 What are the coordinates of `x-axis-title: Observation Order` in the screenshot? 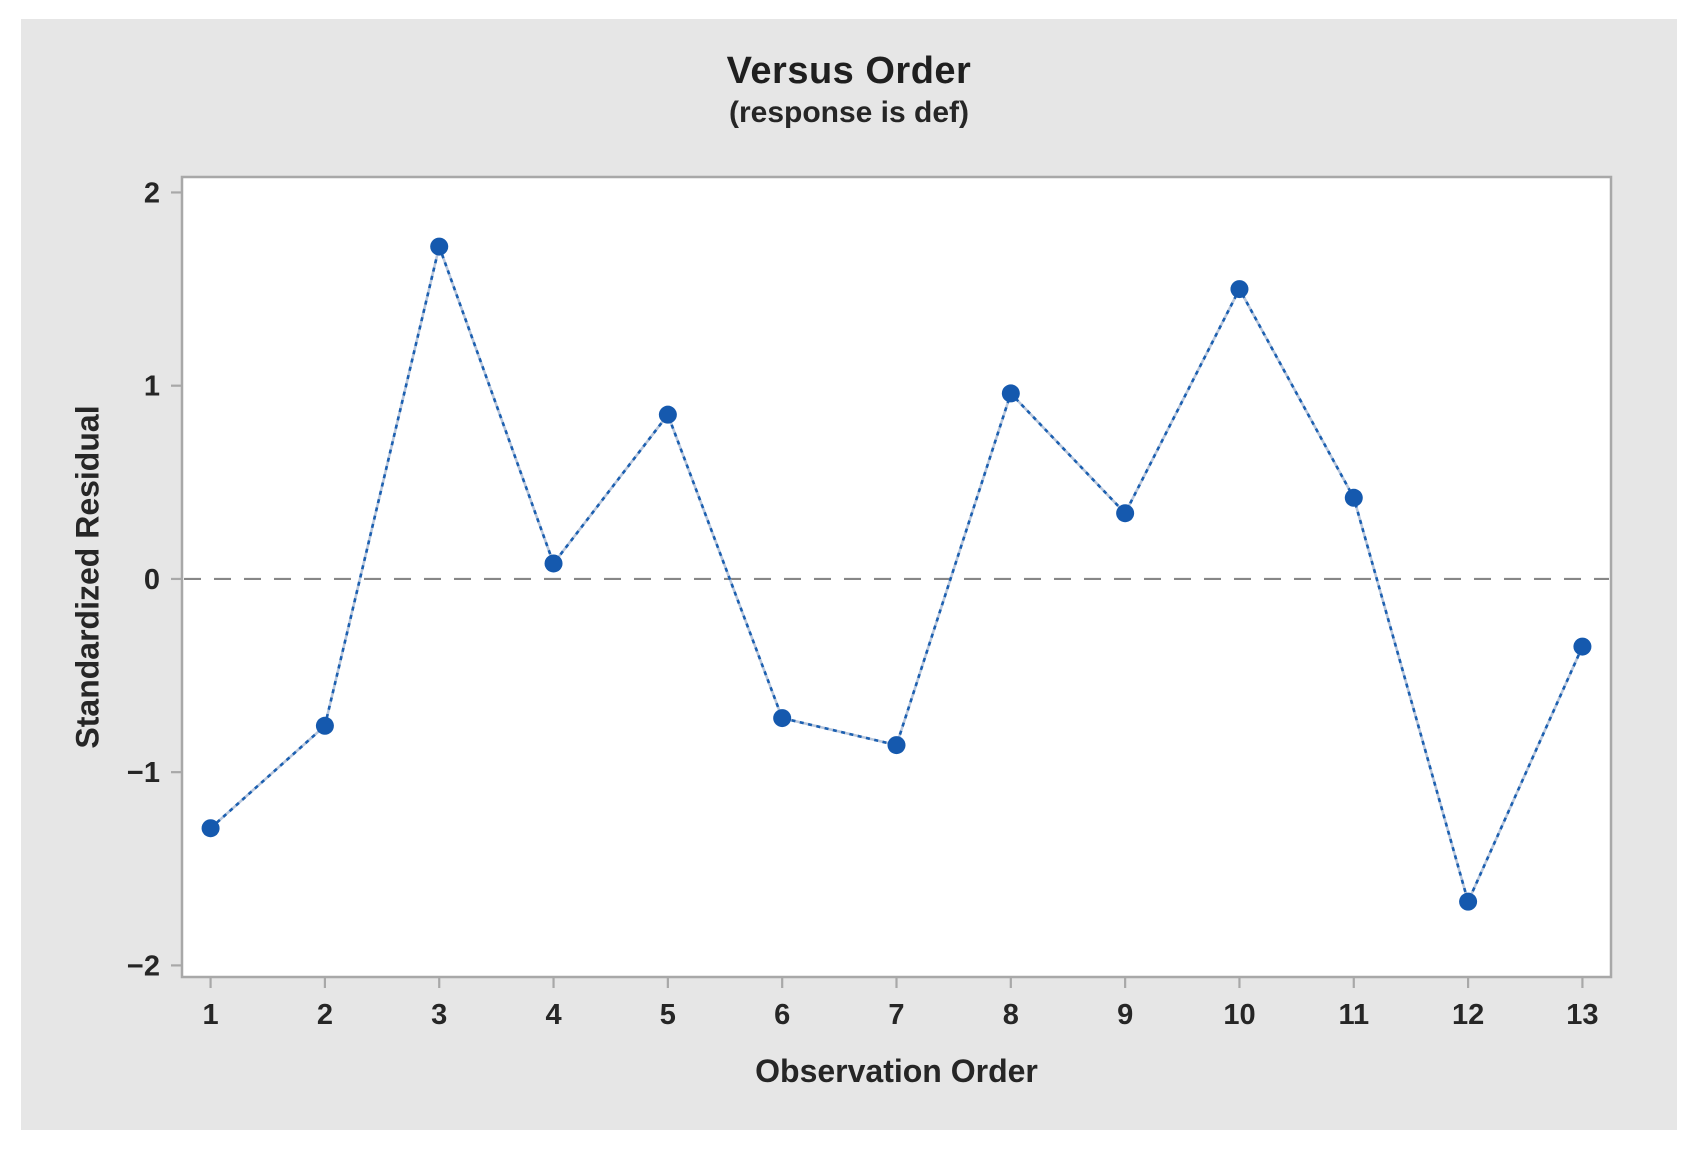 It's located at (896, 1071).